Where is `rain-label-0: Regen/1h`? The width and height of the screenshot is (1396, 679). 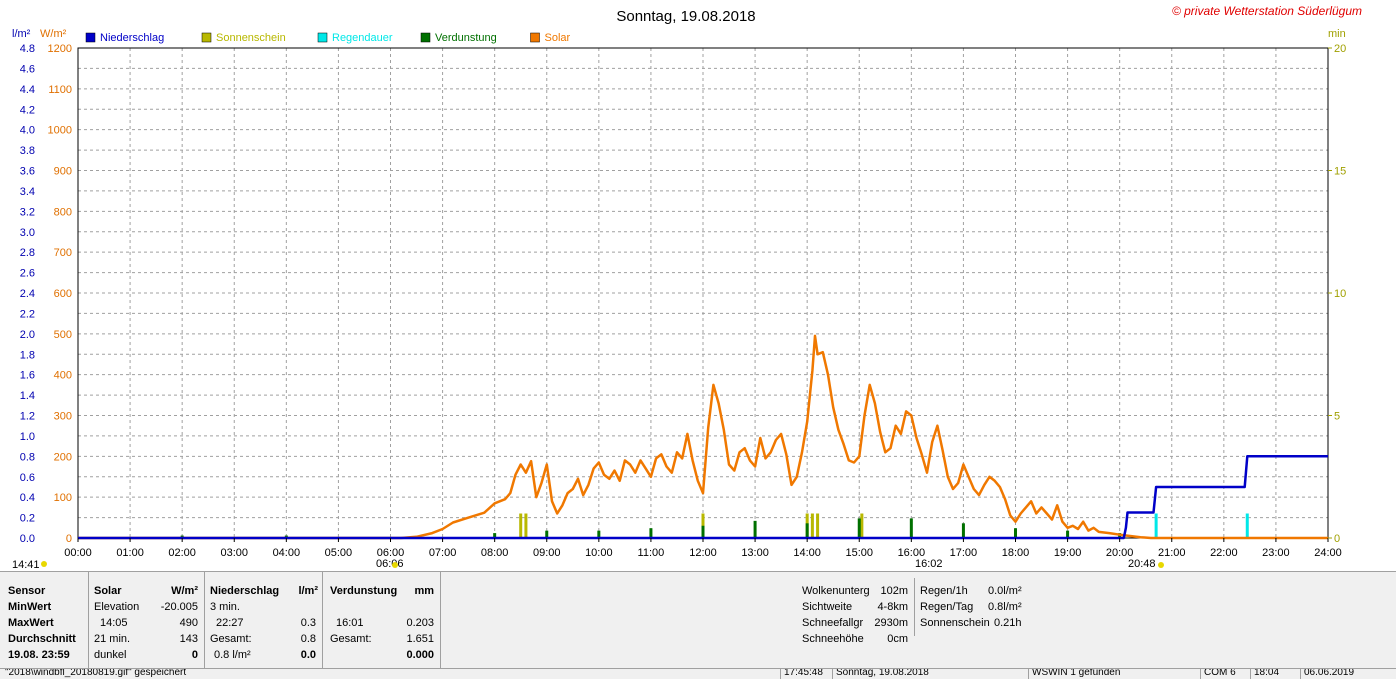 rain-label-0: Regen/1h is located at coordinates (944, 591).